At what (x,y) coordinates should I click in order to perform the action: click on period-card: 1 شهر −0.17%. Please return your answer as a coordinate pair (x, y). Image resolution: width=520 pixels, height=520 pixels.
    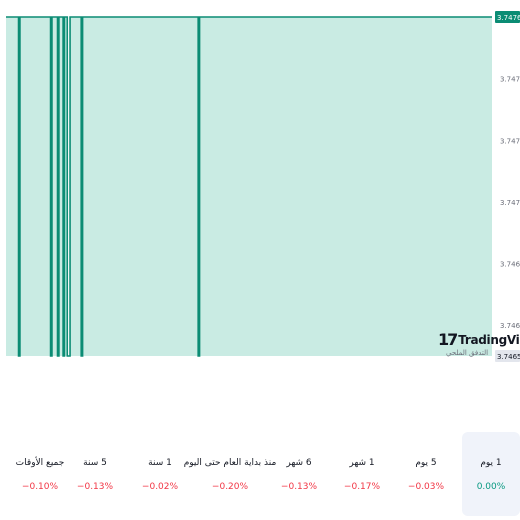
    Looking at the image, I should click on (362, 474).